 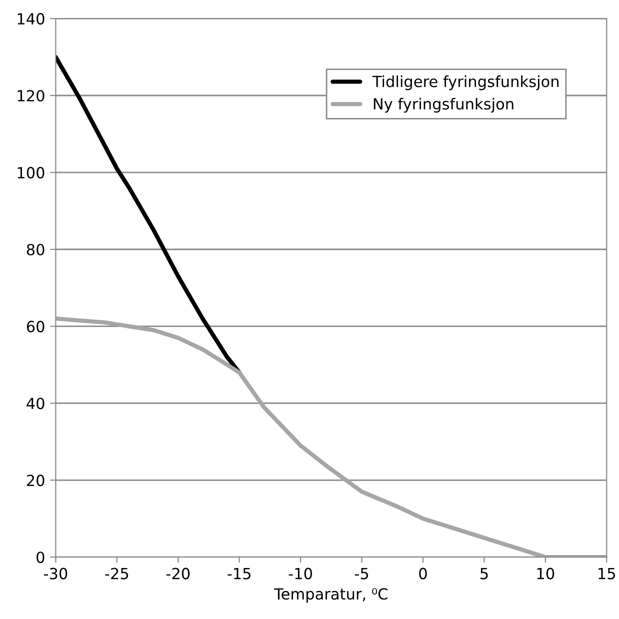 What do you see at coordinates (35, 326) in the screenshot?
I see `y-tick-label: 60` at bounding box center [35, 326].